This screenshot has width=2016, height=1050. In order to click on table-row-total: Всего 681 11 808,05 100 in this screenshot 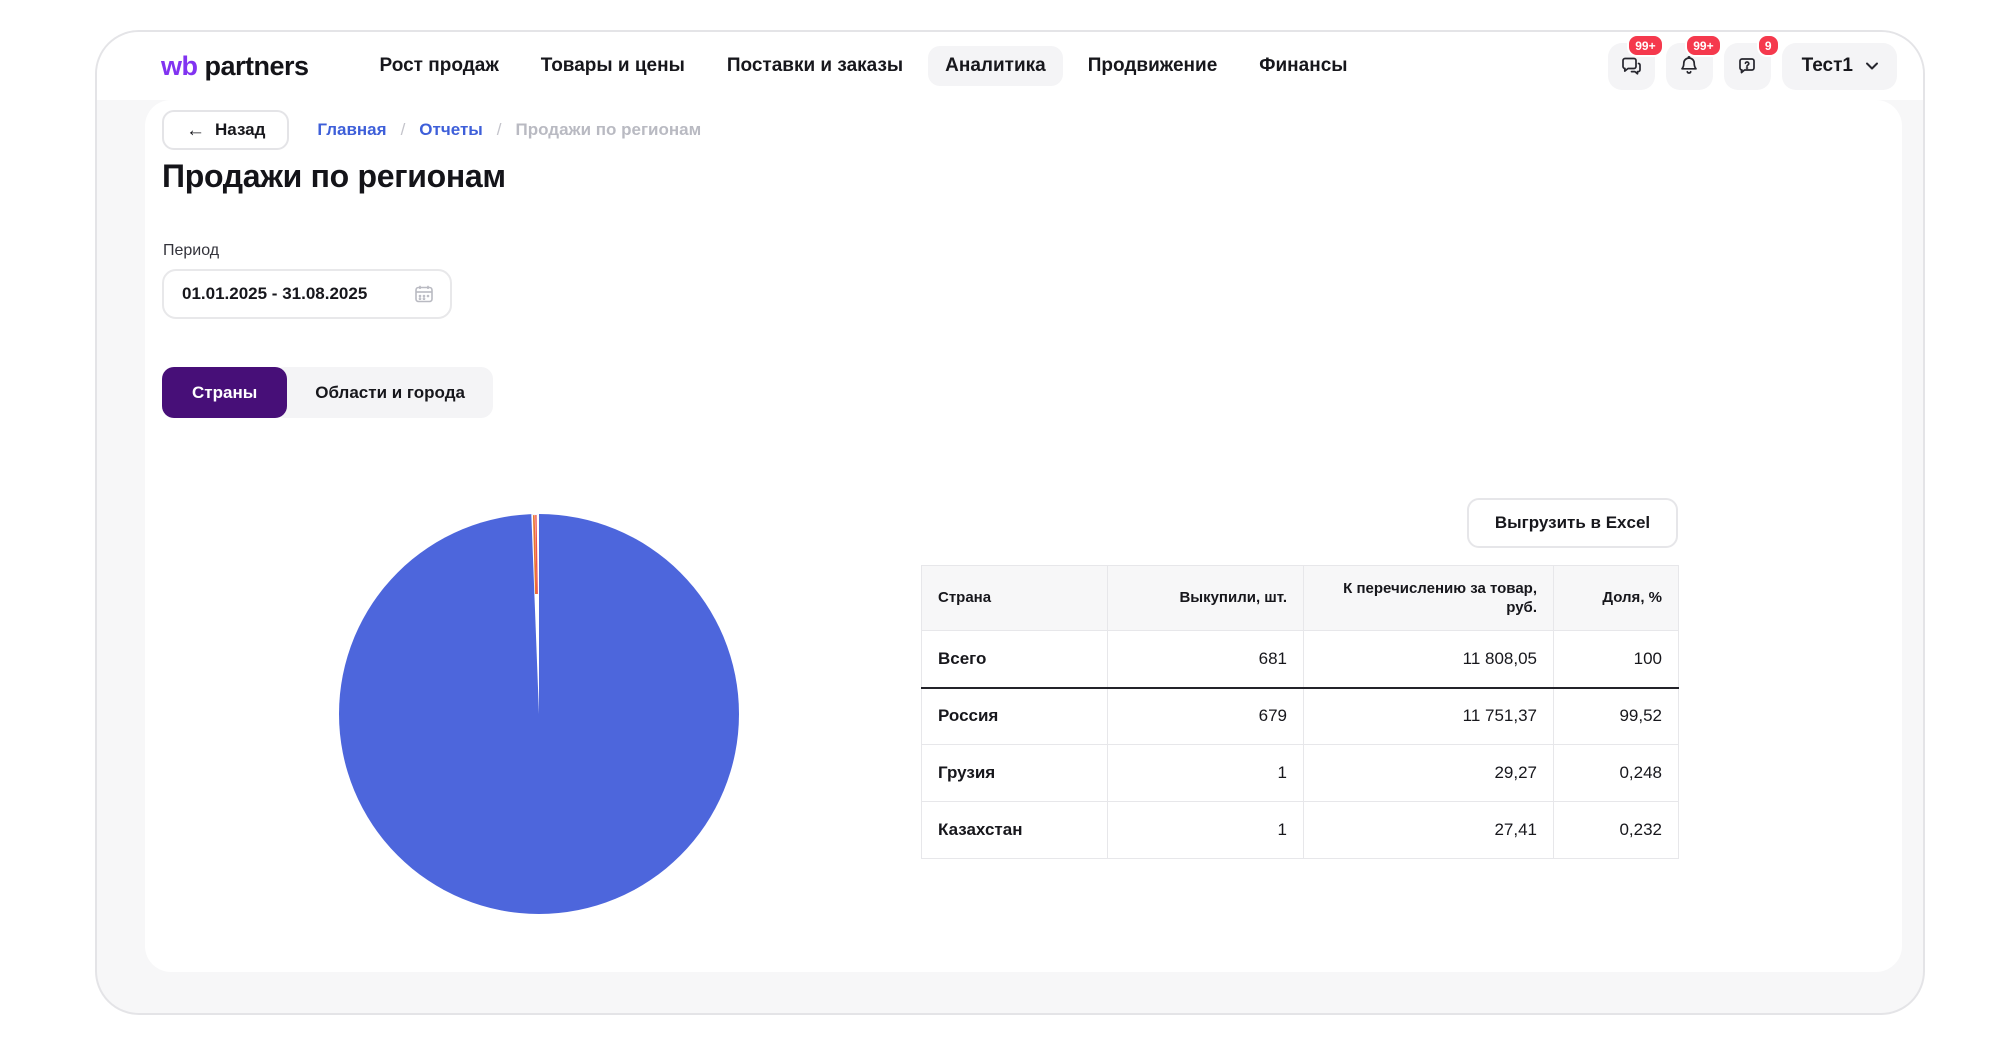, I will do `click(1300, 659)`.